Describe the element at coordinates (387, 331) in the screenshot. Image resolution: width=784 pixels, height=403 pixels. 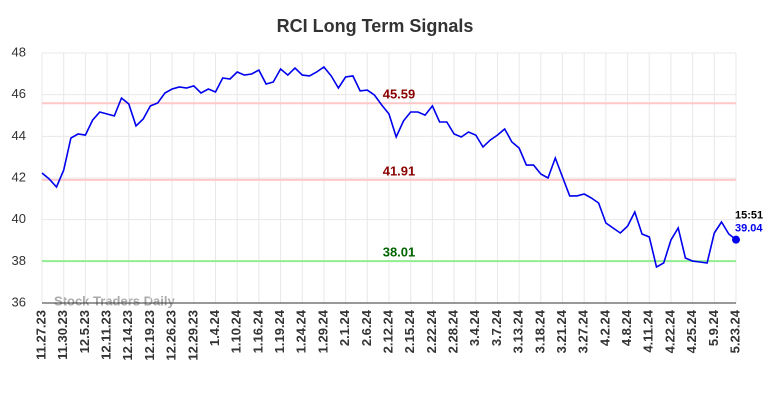
I see `x-tick-label: 2.12.24` at that location.